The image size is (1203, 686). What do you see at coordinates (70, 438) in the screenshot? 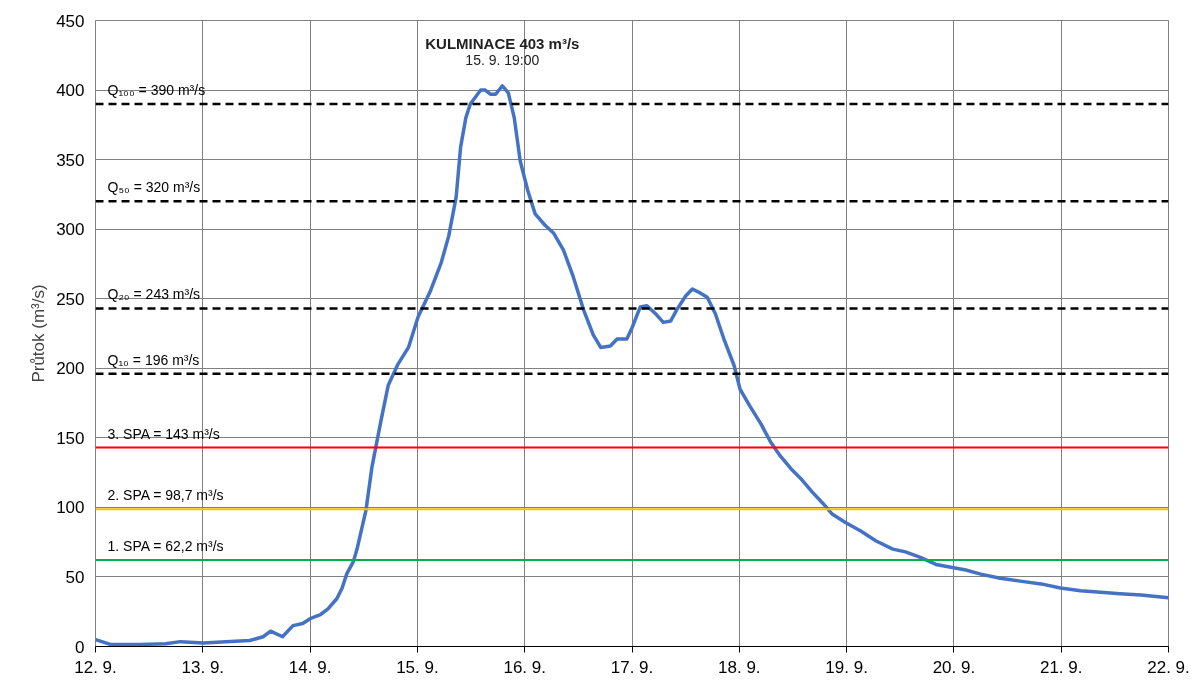
I see `y-tick-label: 150` at bounding box center [70, 438].